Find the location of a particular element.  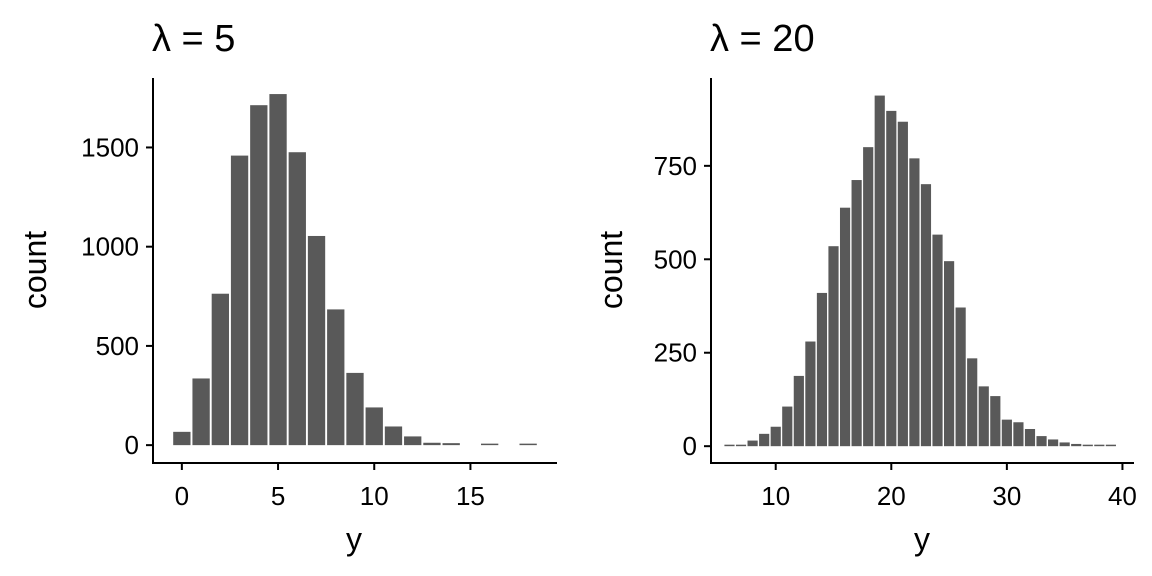

panel-title: λ = 20 is located at coordinates (762, 39).